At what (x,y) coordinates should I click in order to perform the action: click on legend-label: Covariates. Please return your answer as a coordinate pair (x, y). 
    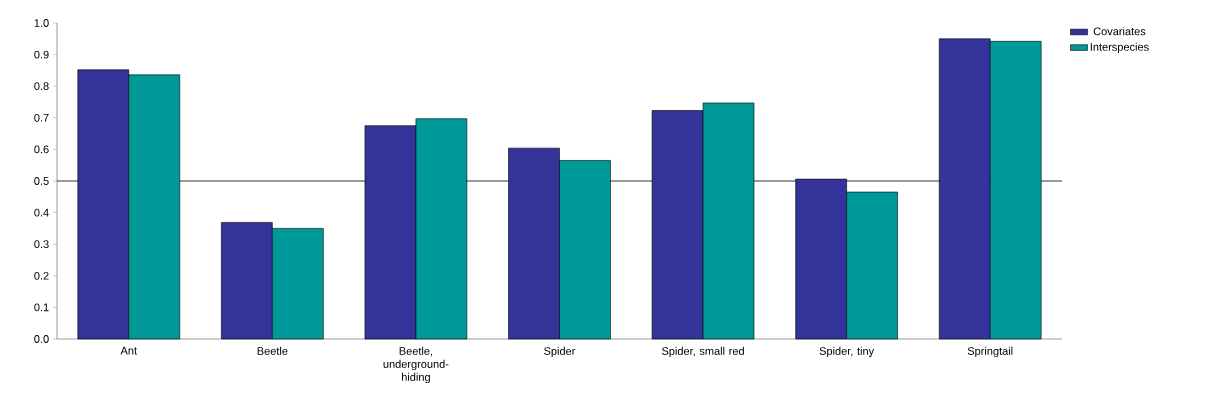
    Looking at the image, I should click on (1119, 31).